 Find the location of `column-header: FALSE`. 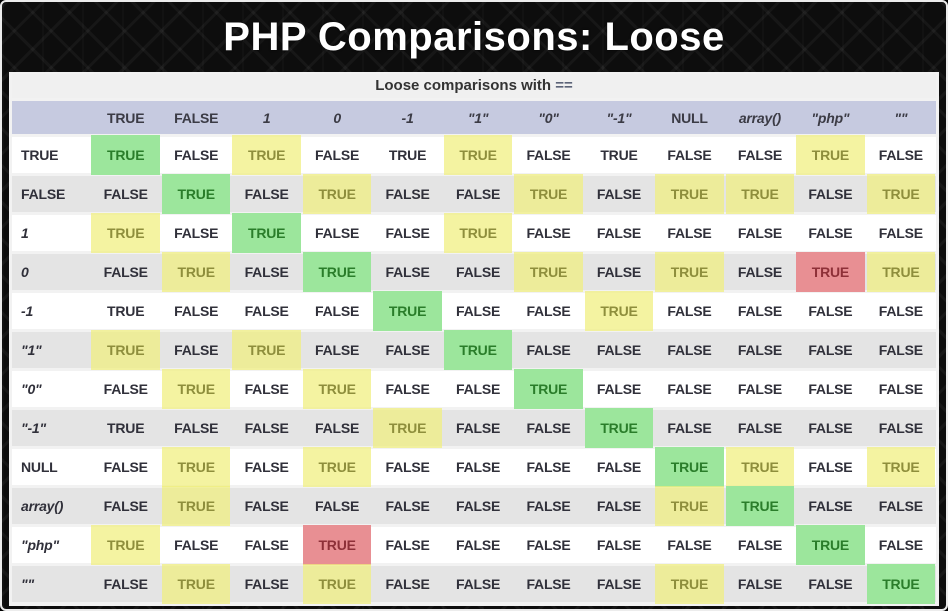

column-header: FALSE is located at coordinates (196, 117).